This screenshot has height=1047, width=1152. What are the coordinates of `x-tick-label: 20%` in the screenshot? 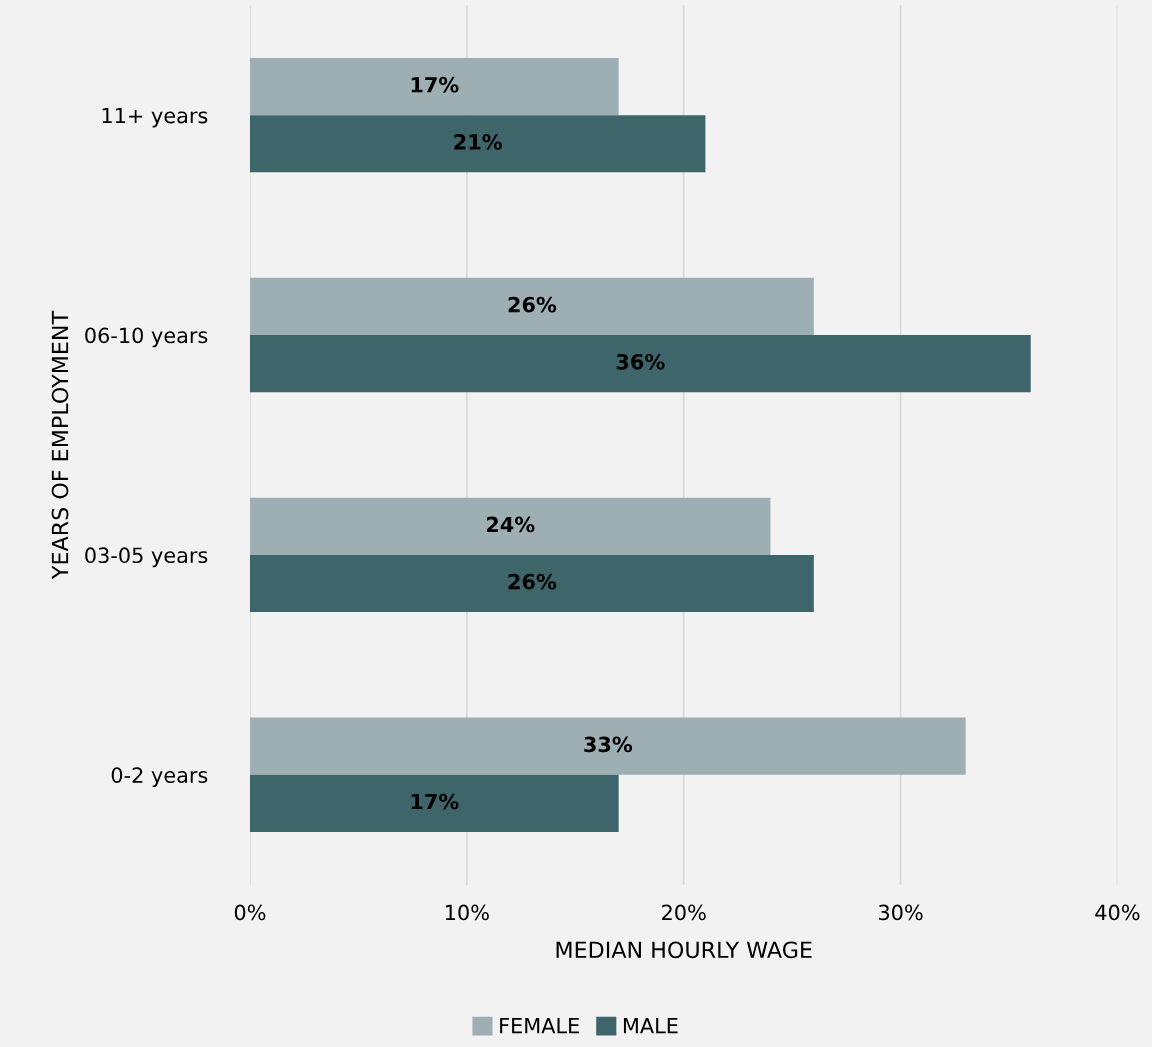 It's located at (684, 912).